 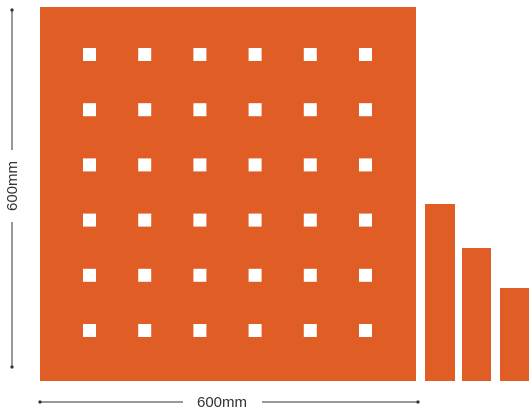 I want to click on height-dimension-label: 600mm, so click(x=12, y=186).